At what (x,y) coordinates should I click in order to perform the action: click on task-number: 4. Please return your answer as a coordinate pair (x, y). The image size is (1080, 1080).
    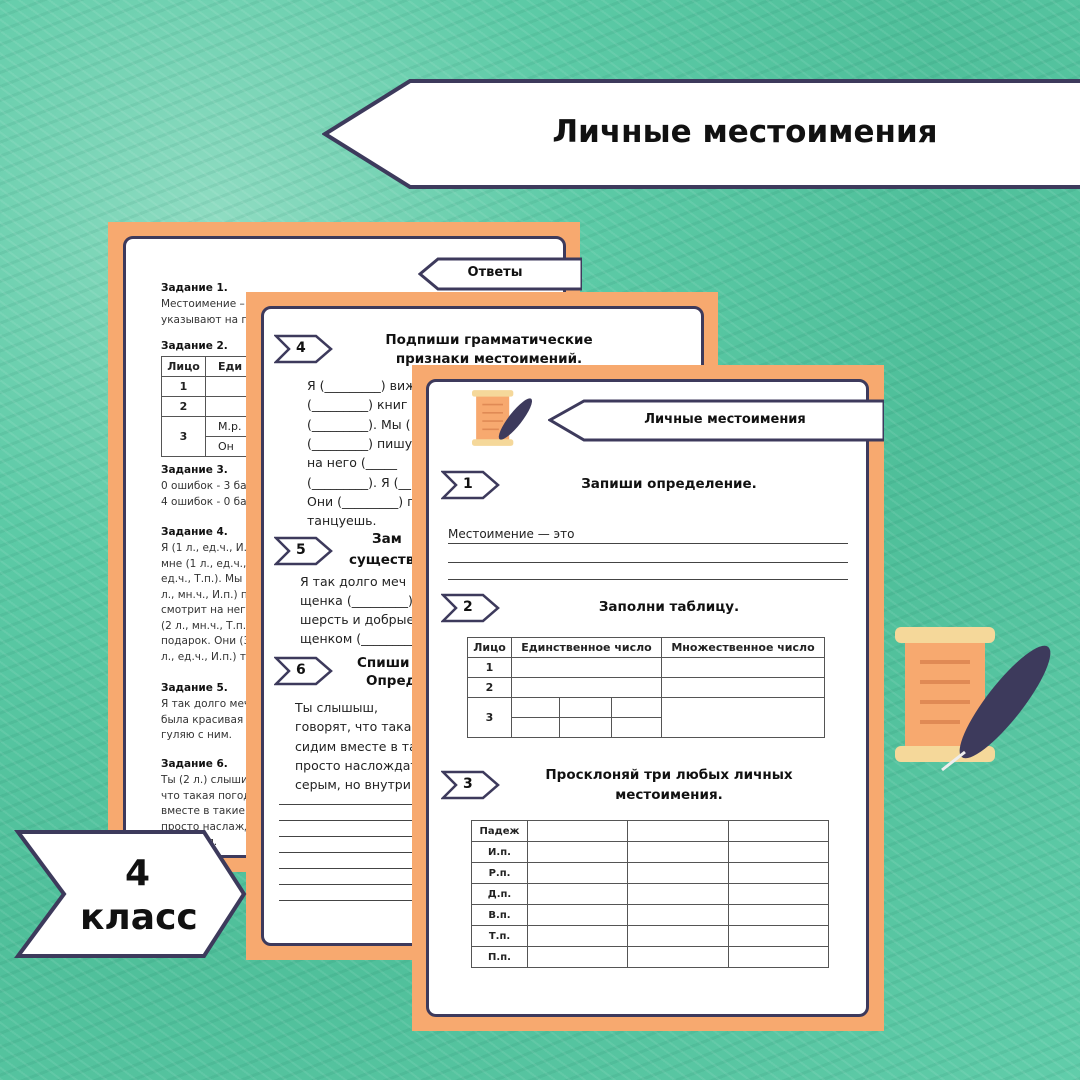
    Looking at the image, I should click on (301, 348).